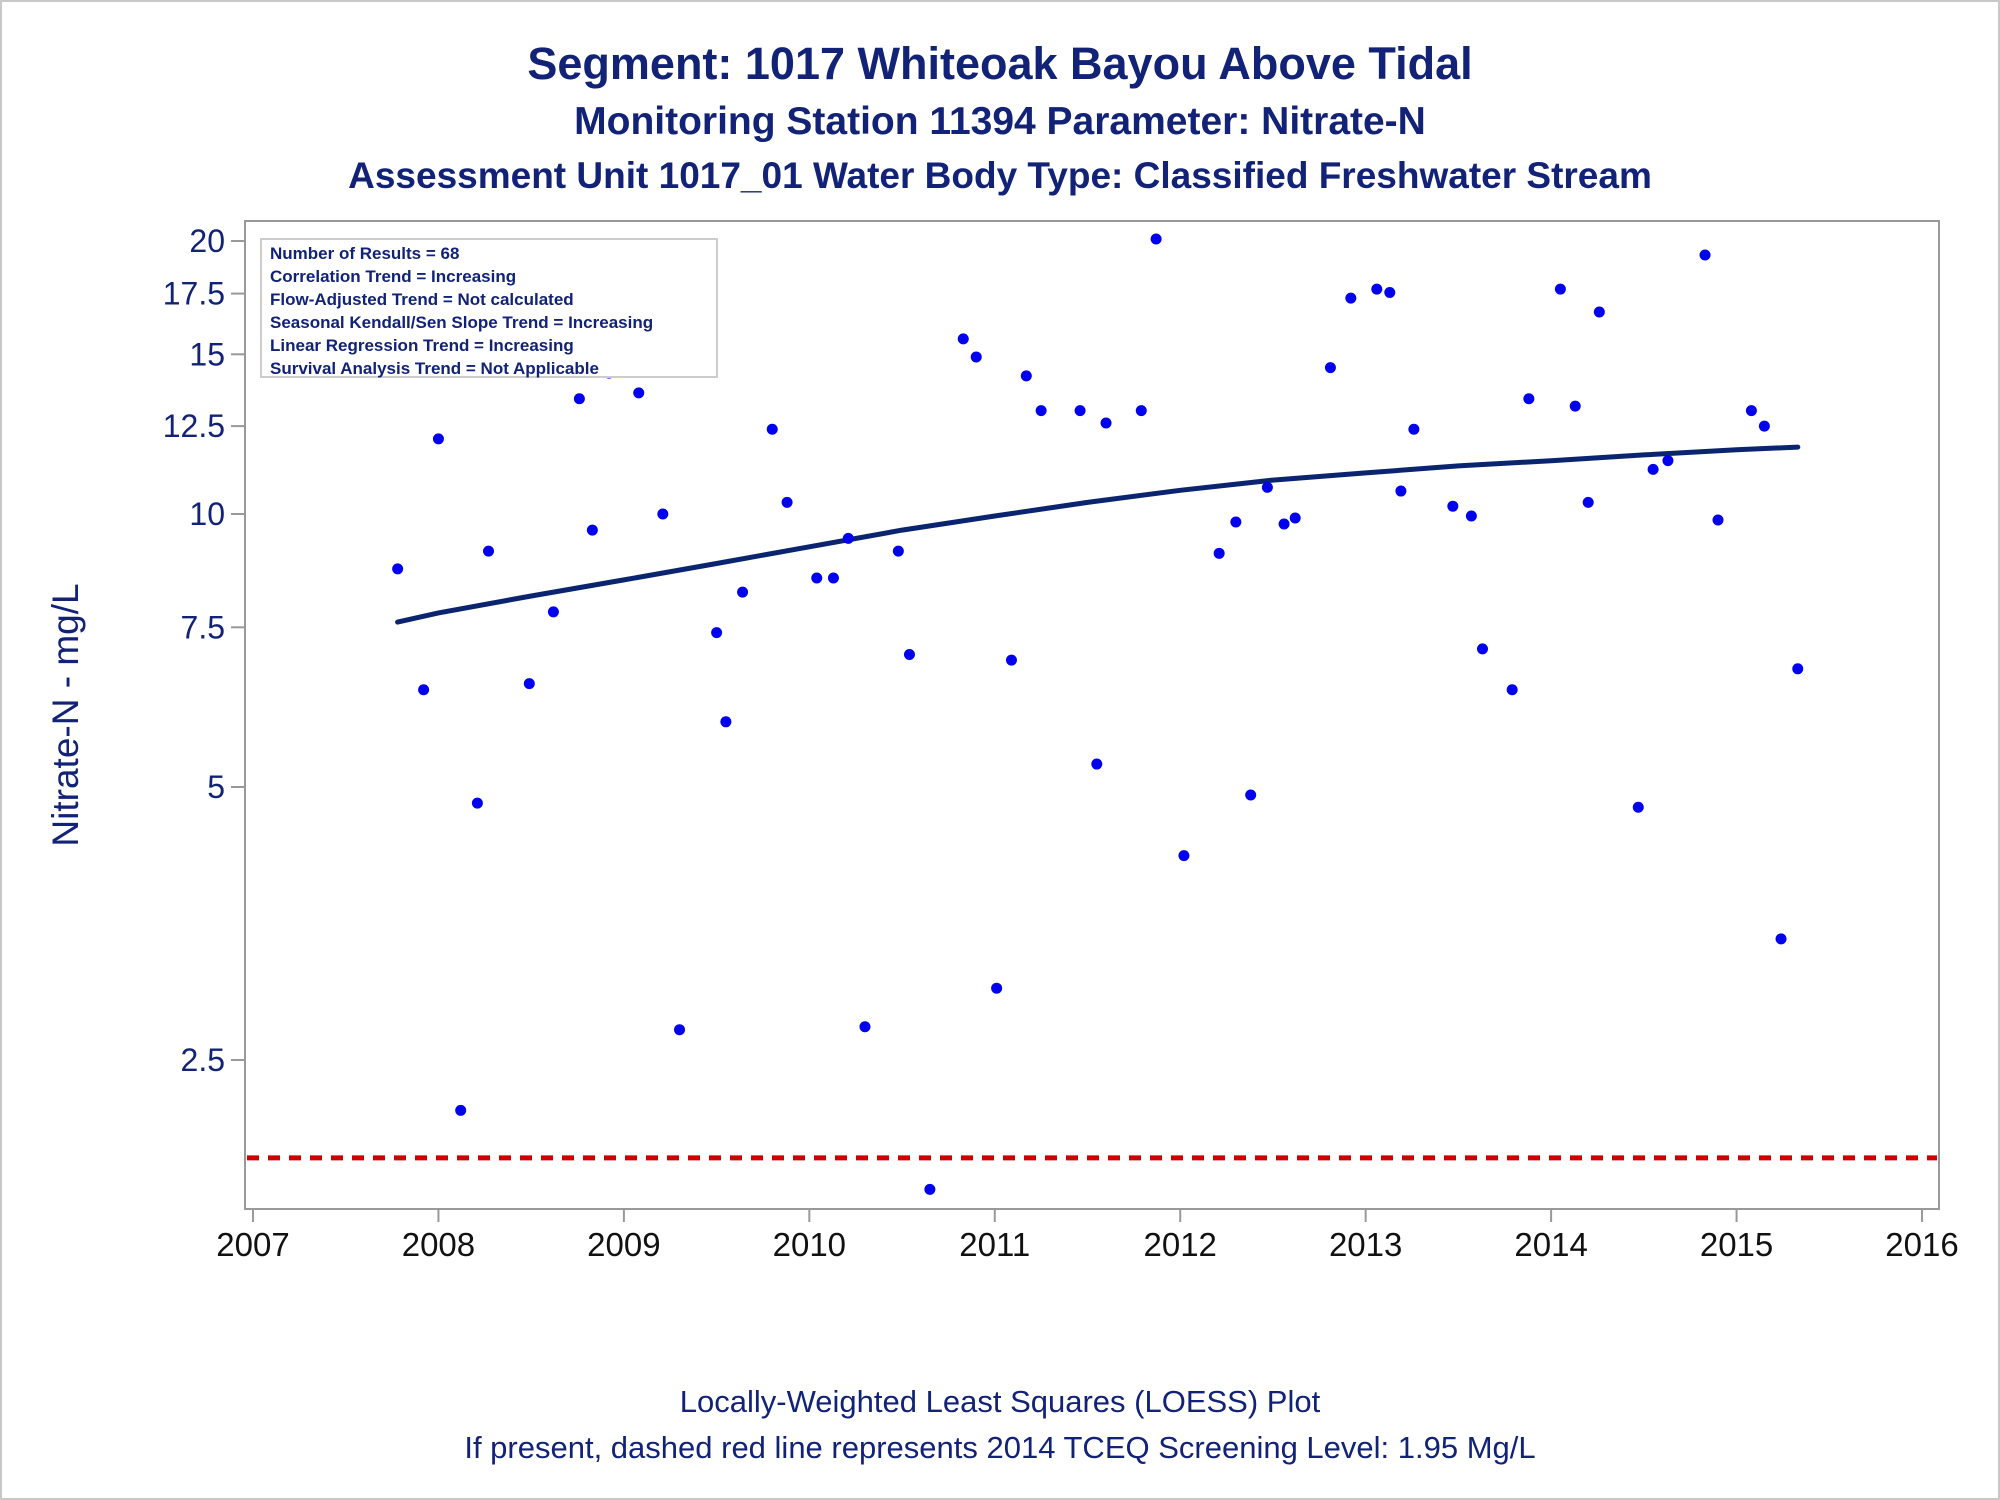 The image size is (2000, 1500). What do you see at coordinates (1921, 1244) in the screenshot?
I see `x-tick-label: 2016` at bounding box center [1921, 1244].